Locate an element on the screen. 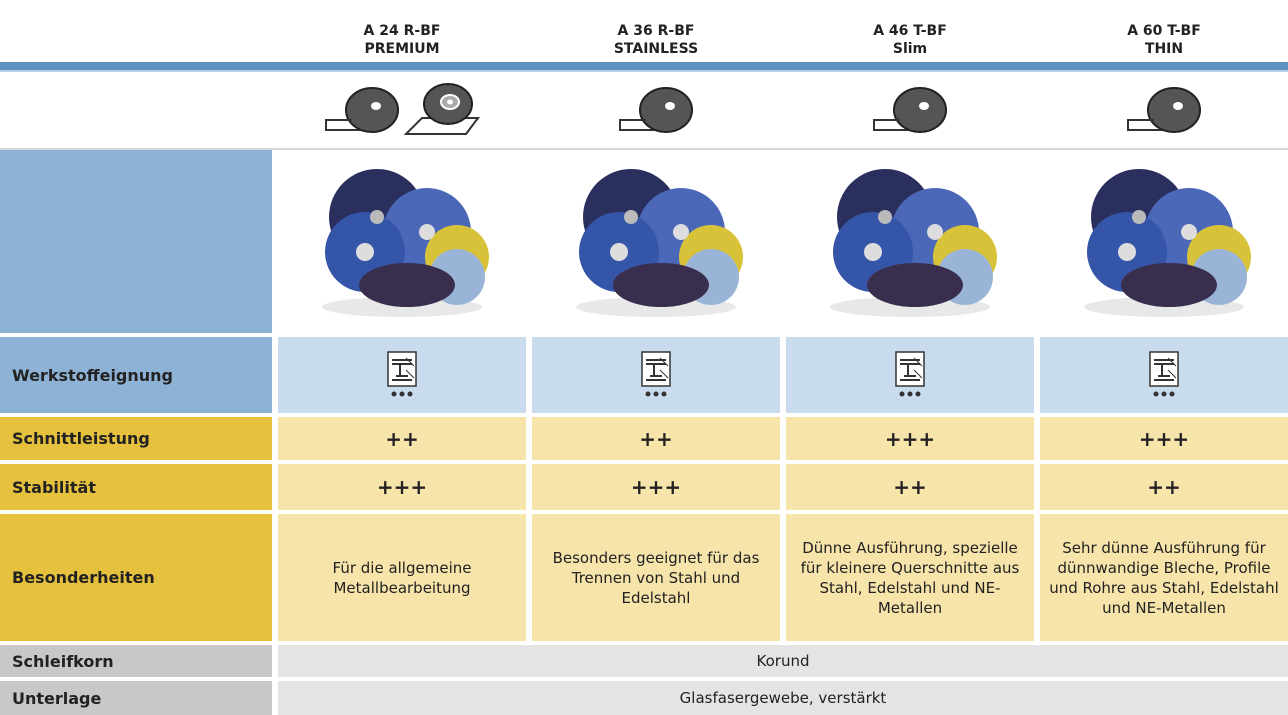 This screenshot has height=715, width=1288. row-label: Besonderheiten is located at coordinates (136, 577).